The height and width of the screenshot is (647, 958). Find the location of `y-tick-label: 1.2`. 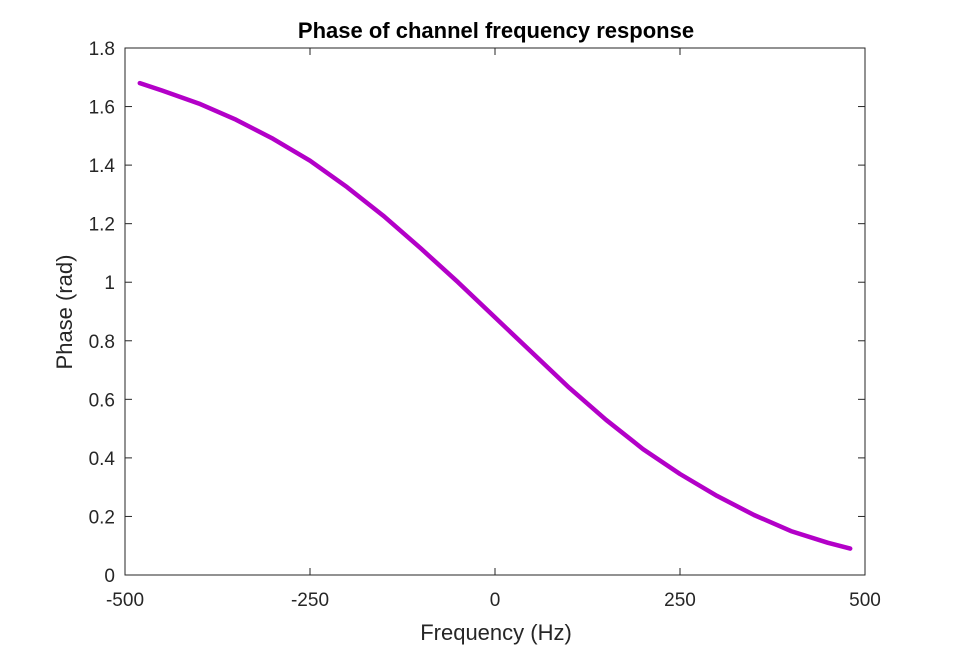

y-tick-label: 1.2 is located at coordinates (102, 225).